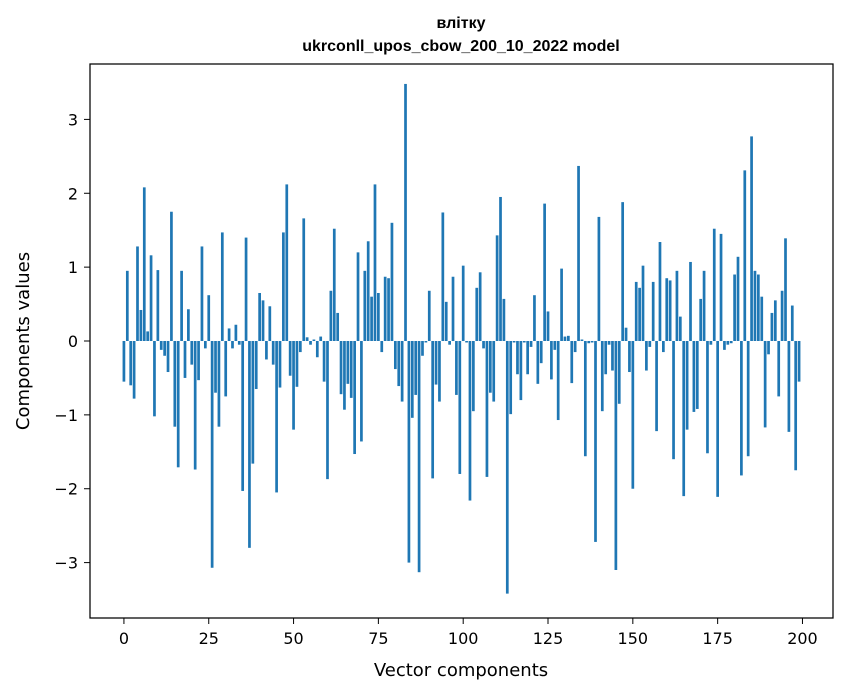 The height and width of the screenshot is (696, 847). I want to click on y-axis-label: Components values, so click(23, 341).